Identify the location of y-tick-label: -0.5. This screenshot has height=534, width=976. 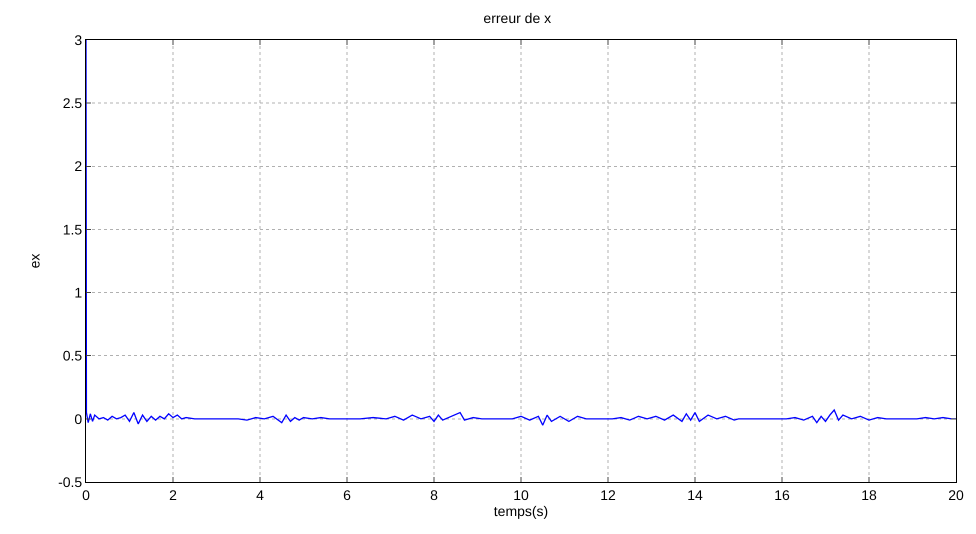
(70, 482).